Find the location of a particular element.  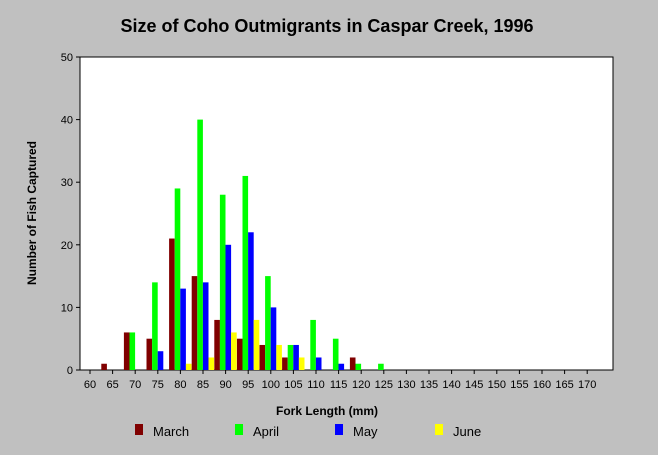

x-tick-label: 90 is located at coordinates (225, 385).